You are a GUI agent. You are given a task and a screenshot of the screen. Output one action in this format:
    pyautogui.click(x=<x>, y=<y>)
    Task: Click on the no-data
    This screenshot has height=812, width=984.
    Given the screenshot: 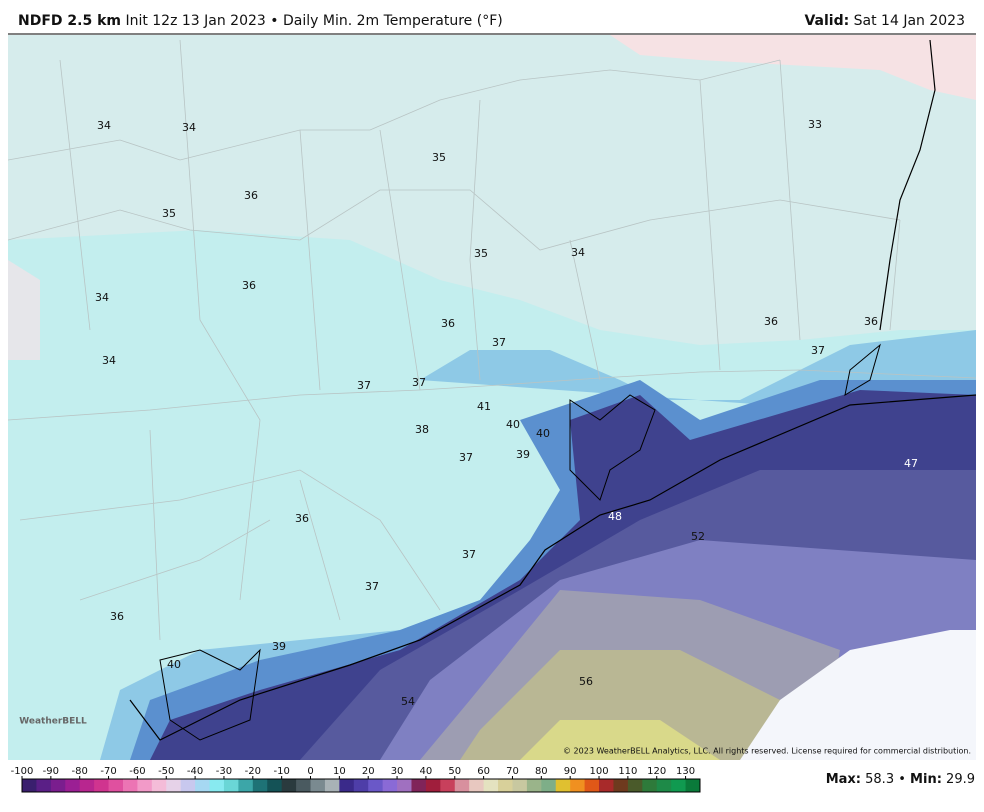 What is the action you would take?
    pyautogui.click(x=858, y=695)
    